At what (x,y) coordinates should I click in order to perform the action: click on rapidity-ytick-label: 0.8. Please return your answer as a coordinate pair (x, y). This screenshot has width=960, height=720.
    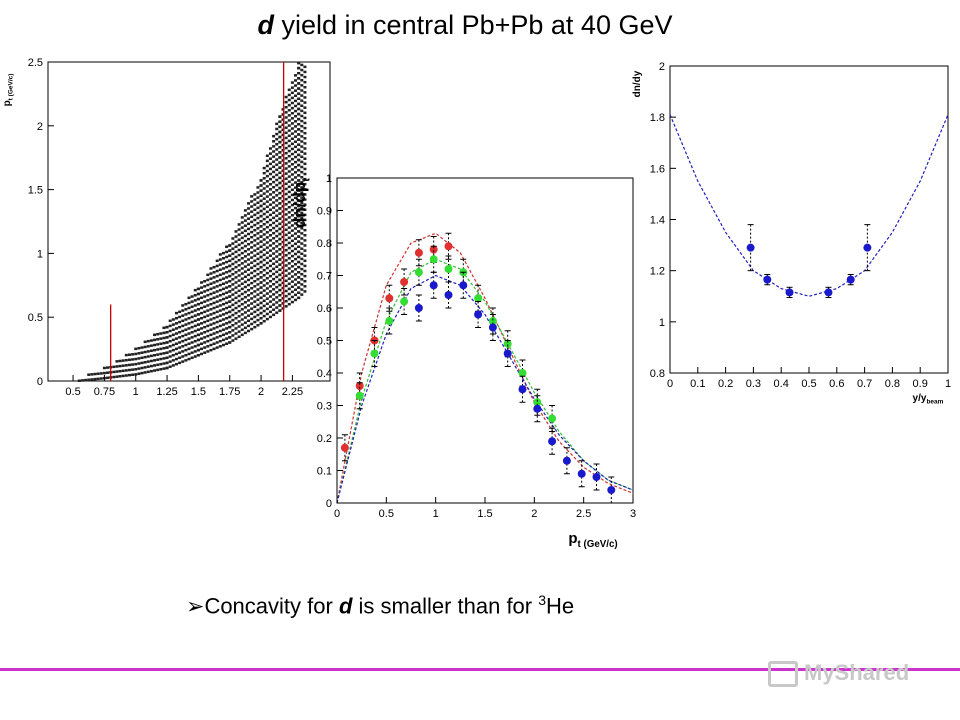
    Looking at the image, I should click on (657, 374).